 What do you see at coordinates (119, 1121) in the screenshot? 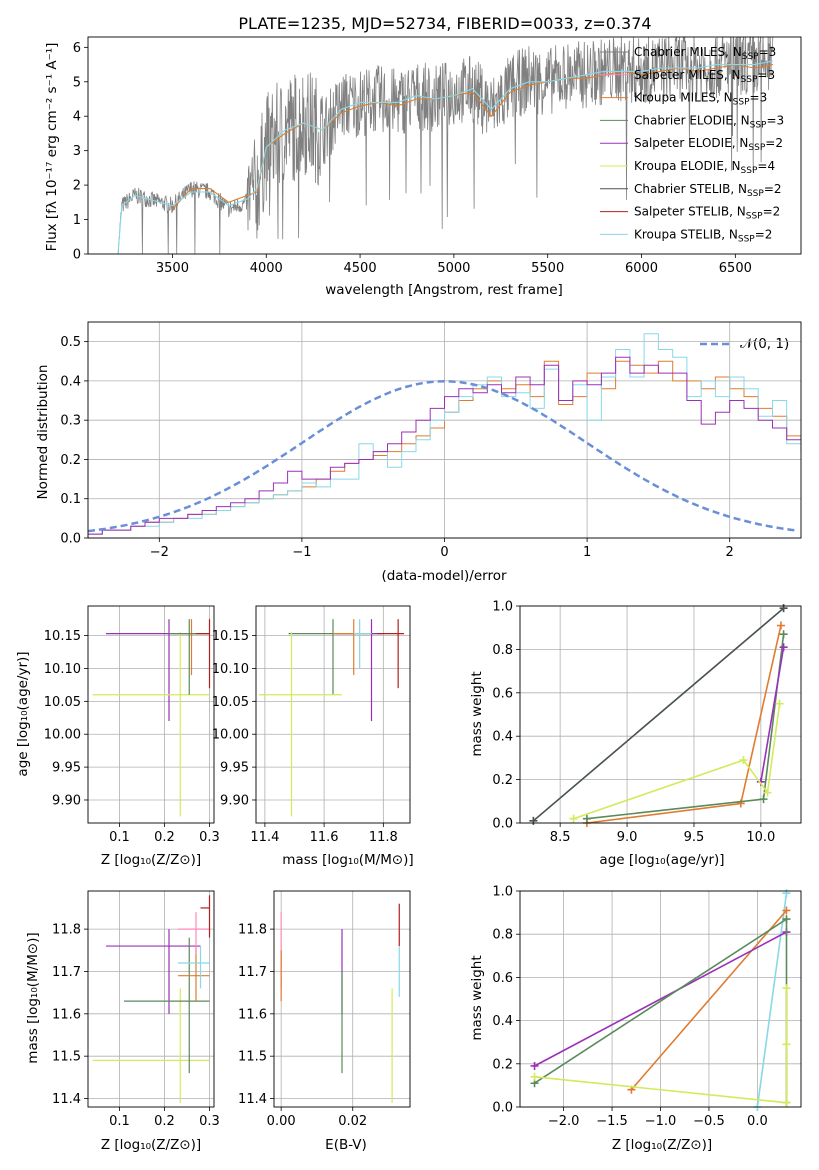
I see `mass_Z-xtick-label: 0.1` at bounding box center [119, 1121].